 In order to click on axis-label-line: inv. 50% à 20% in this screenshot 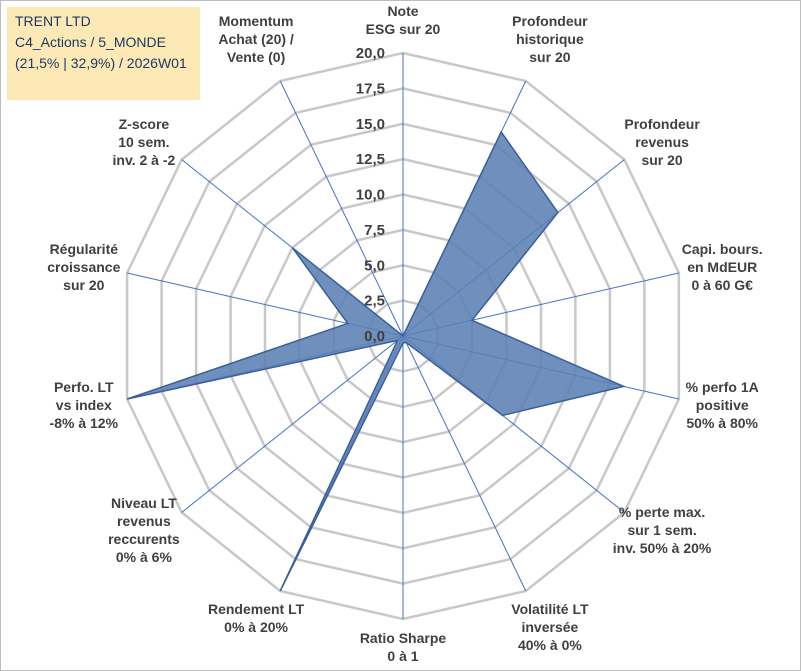, I will do `click(662, 548)`.